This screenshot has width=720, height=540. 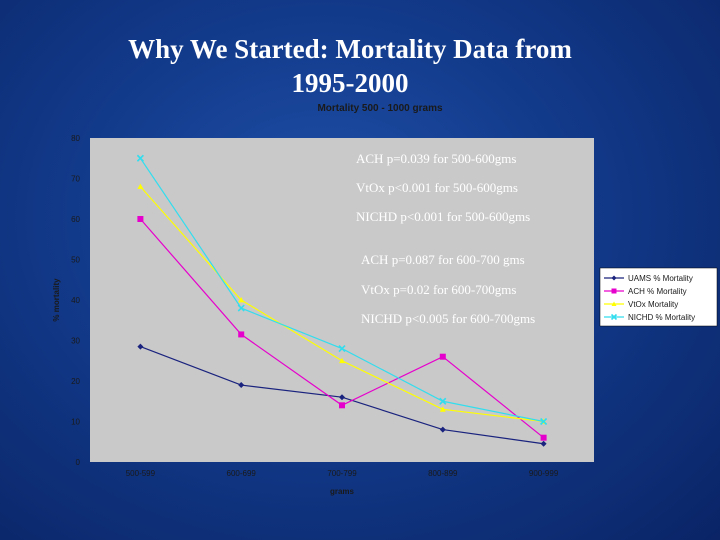 I want to click on legend-entry: NICHD % Mortality, so click(x=649, y=317).